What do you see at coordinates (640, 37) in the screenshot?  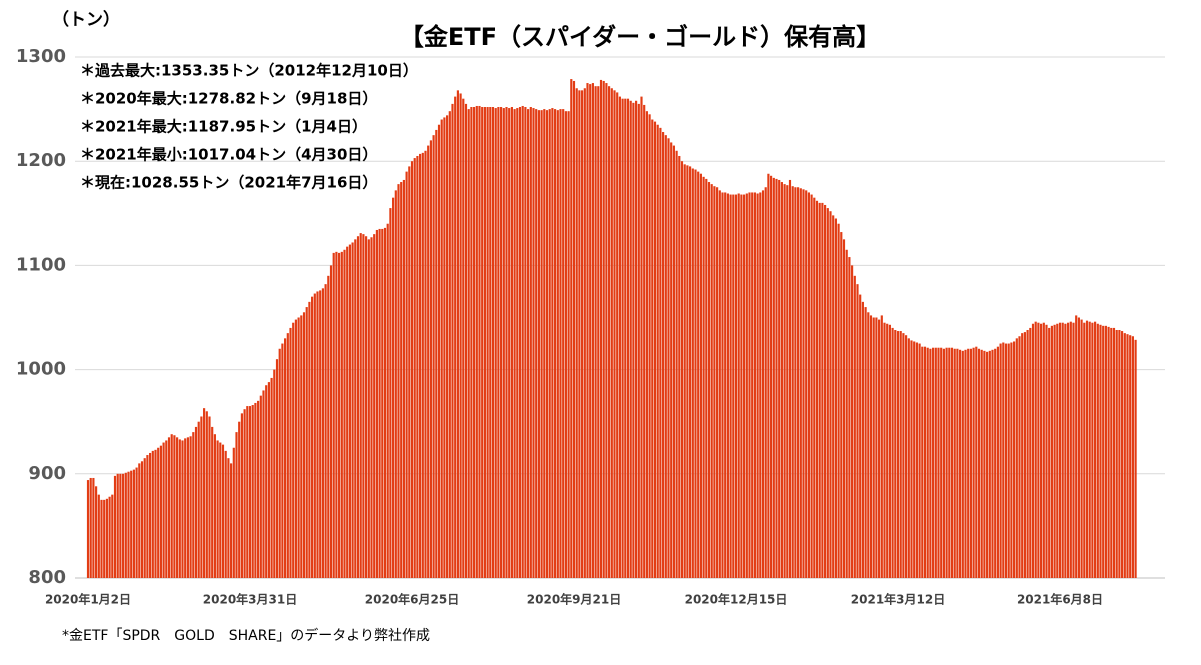 I see `chart-title: 【金ETF（スパイダー・ゴールド）保有高】` at bounding box center [640, 37].